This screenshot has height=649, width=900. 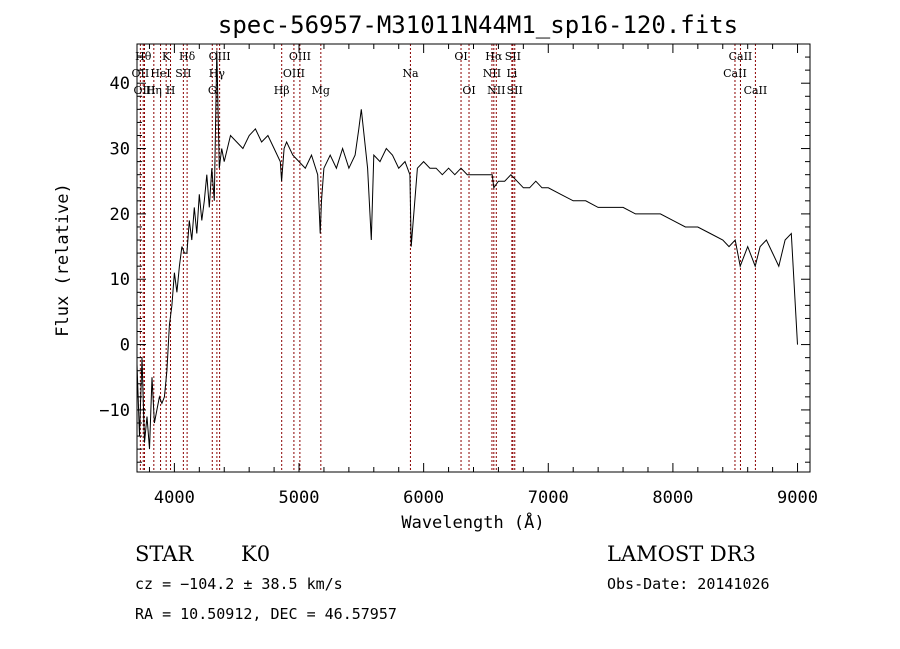 What do you see at coordinates (756, 90) in the screenshot?
I see `line-label-27: CaII` at bounding box center [756, 90].